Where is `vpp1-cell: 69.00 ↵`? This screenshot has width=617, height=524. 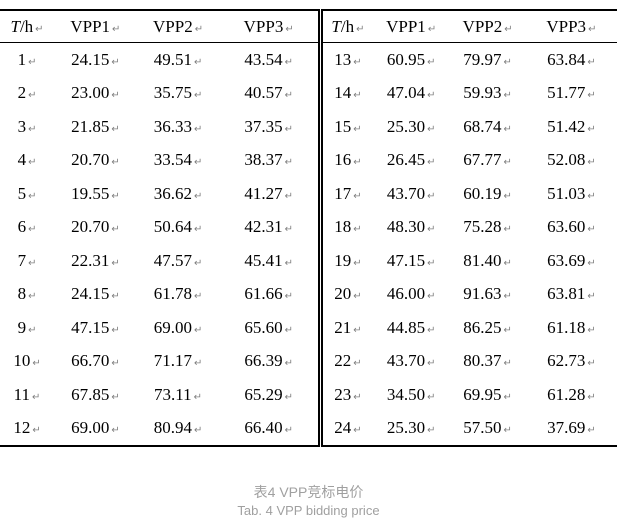
vpp1-cell: 69.00 ↵ is located at coordinates (95, 429).